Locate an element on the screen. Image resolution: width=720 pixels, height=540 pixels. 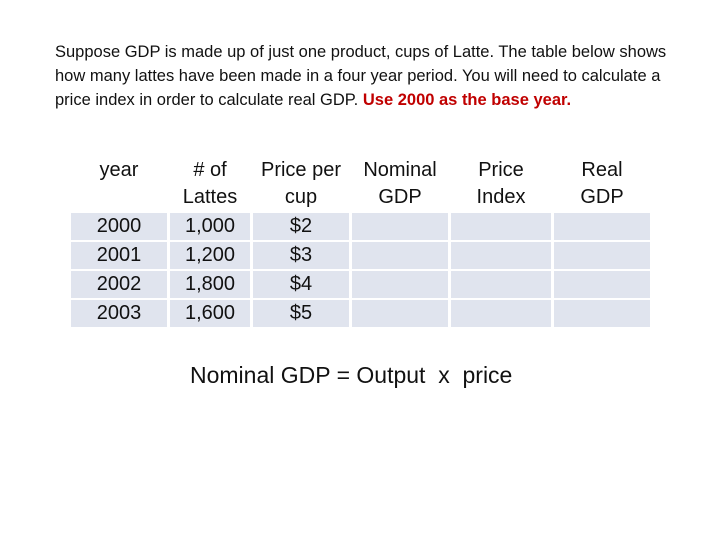
header-lattes: # of Lattes is located at coordinates (210, 184).